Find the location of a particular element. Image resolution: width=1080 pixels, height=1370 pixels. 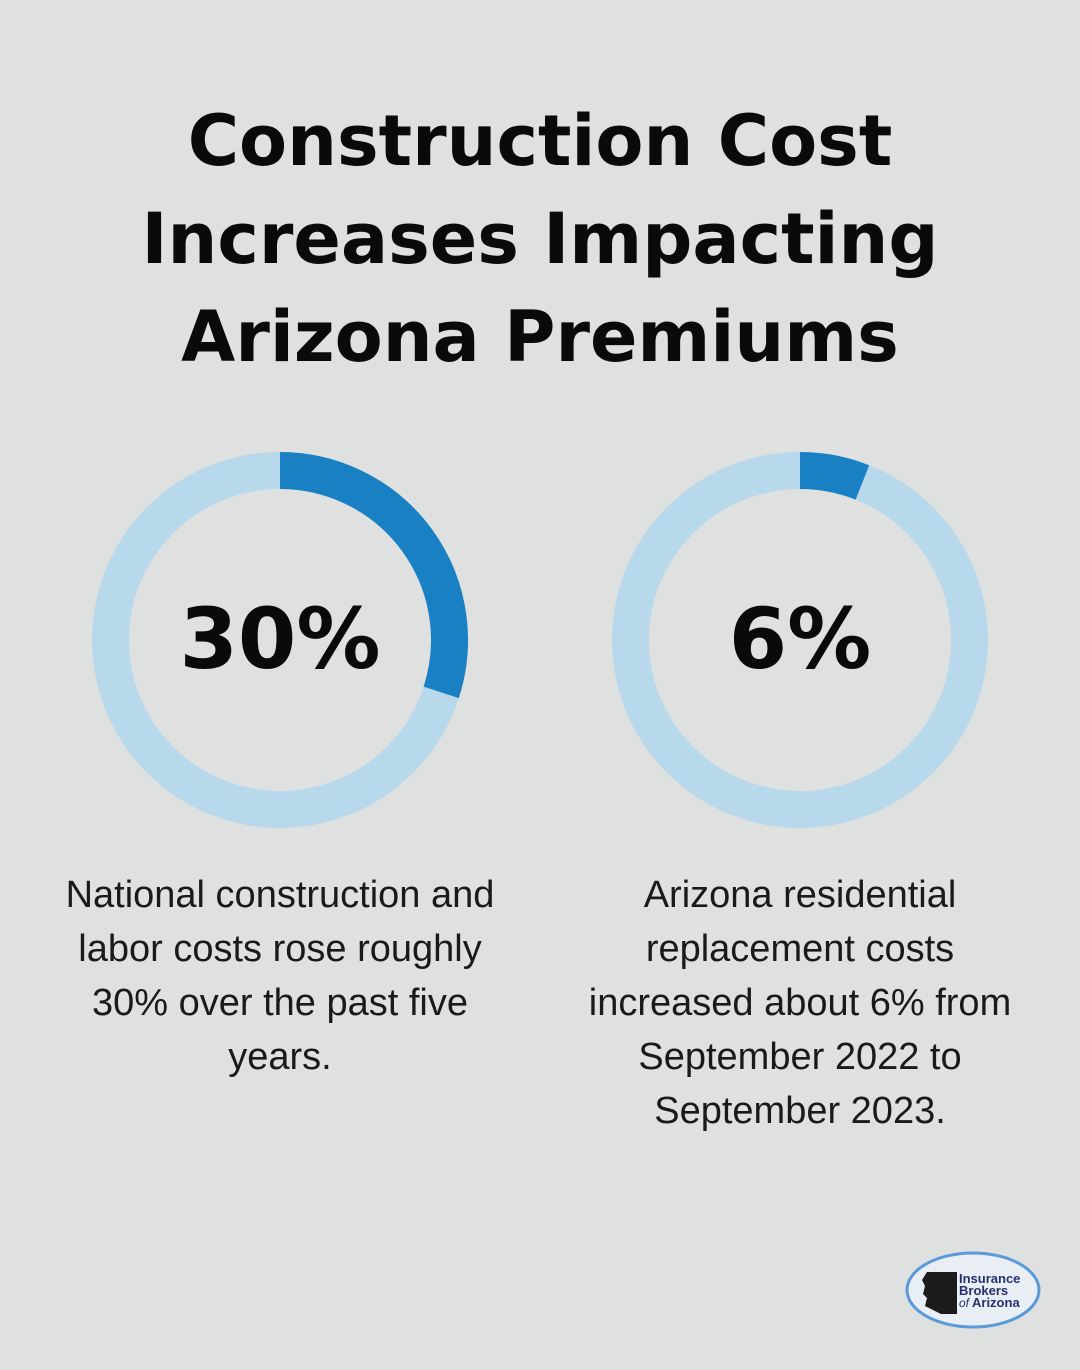

svg-text: of is located at coordinates (965, 1303).